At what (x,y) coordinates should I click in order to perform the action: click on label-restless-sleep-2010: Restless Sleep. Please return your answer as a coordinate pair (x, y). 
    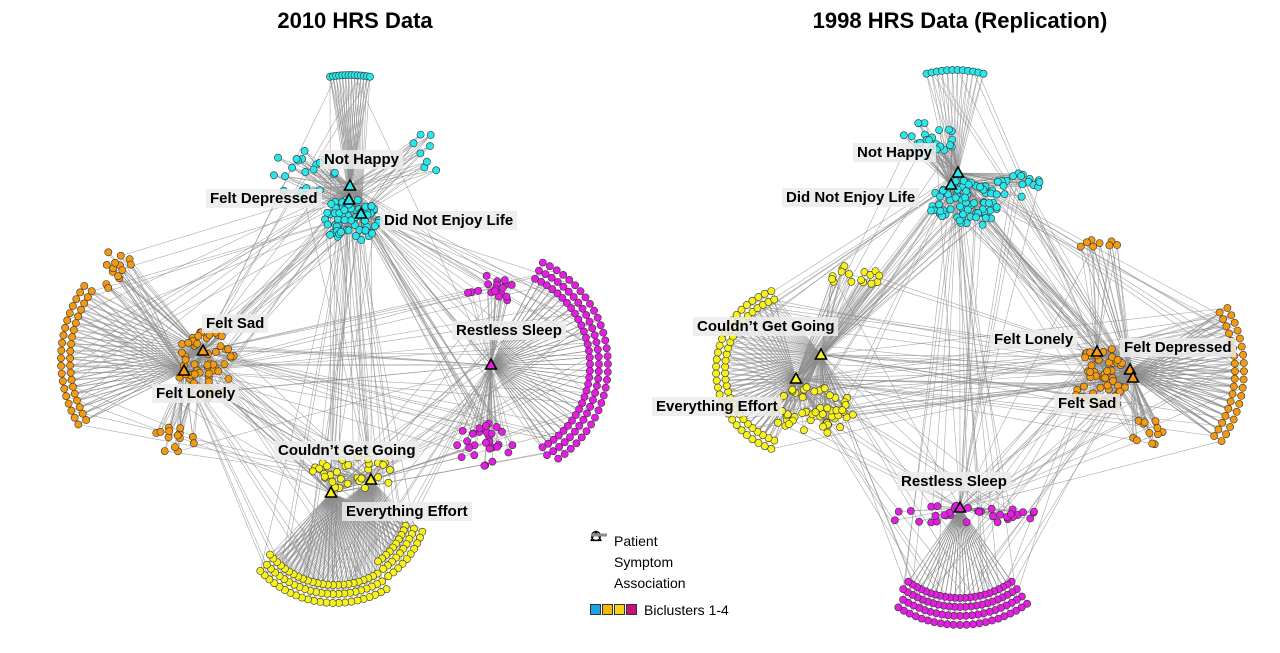
    Looking at the image, I should click on (509, 330).